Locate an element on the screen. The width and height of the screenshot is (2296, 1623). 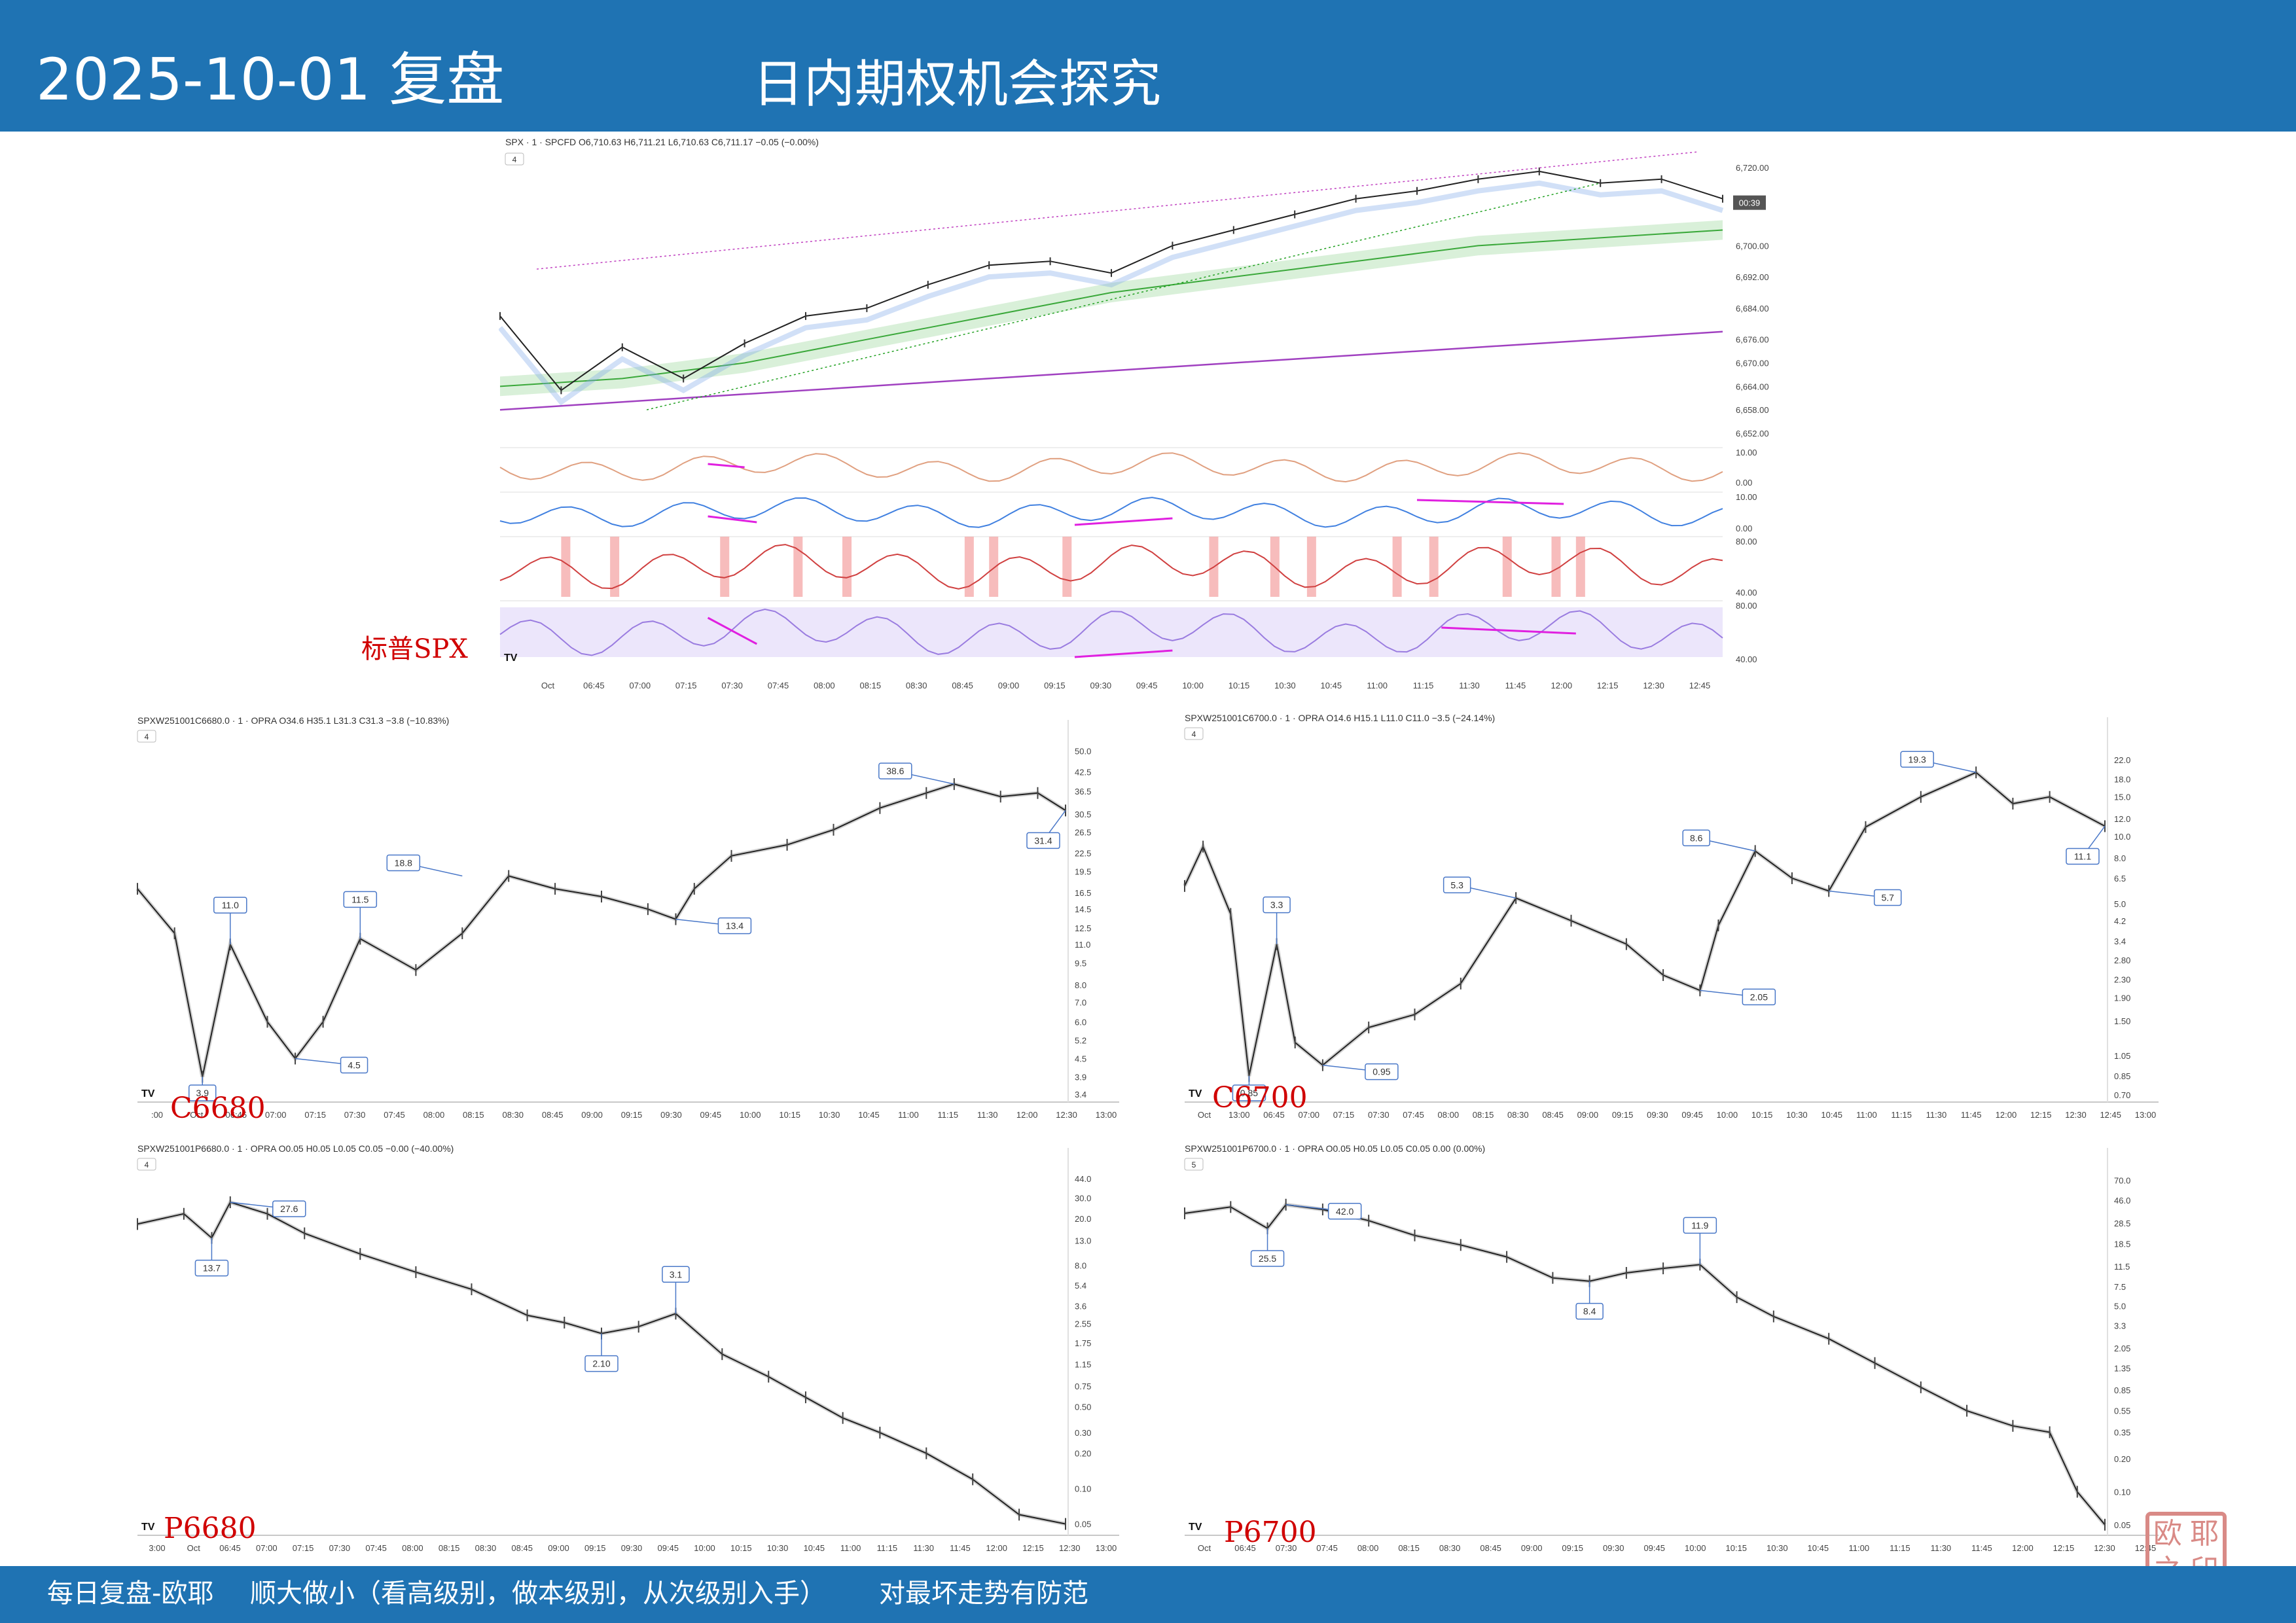
y-tick-label: 2.30 is located at coordinates (2122, 979).